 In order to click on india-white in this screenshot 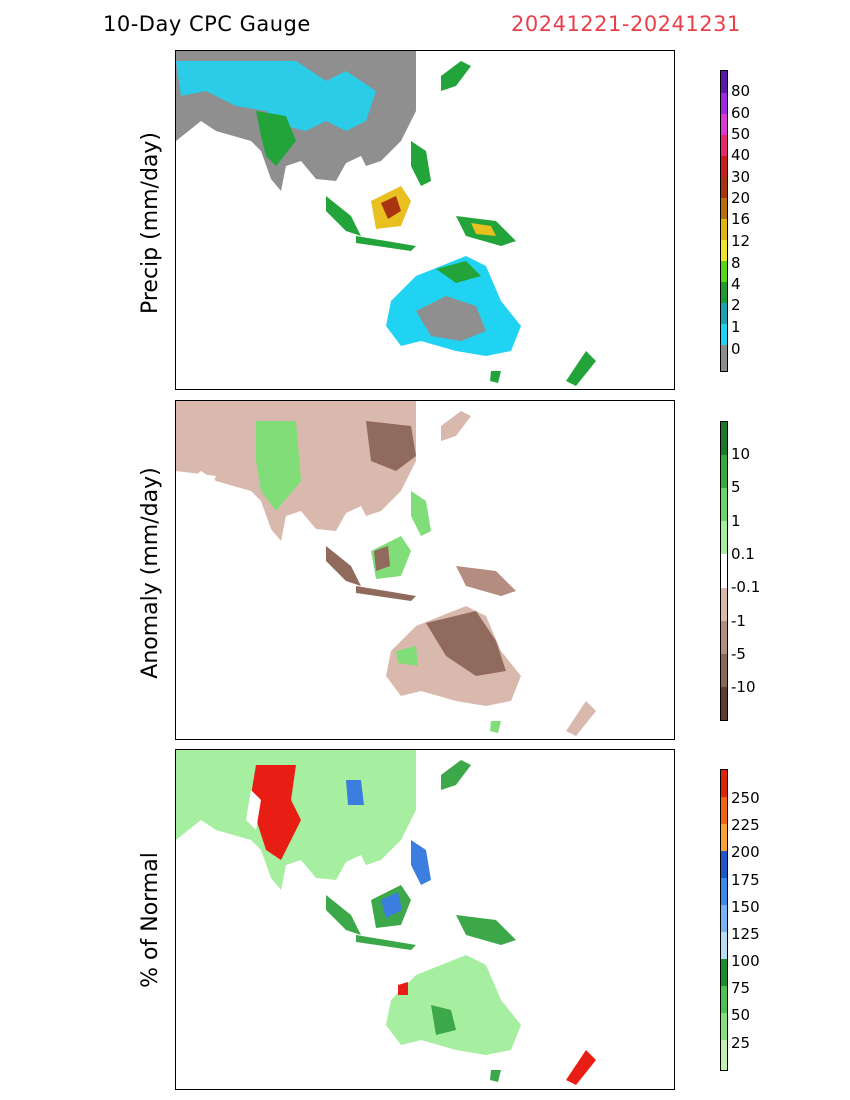, I will do `click(253, 810)`.